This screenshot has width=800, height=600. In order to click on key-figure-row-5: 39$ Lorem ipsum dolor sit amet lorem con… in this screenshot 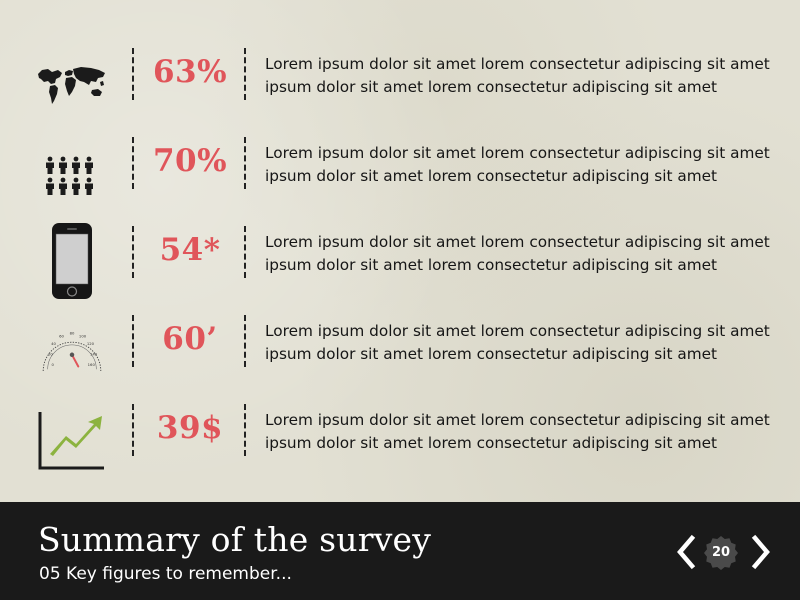, I will do `click(400, 444)`.